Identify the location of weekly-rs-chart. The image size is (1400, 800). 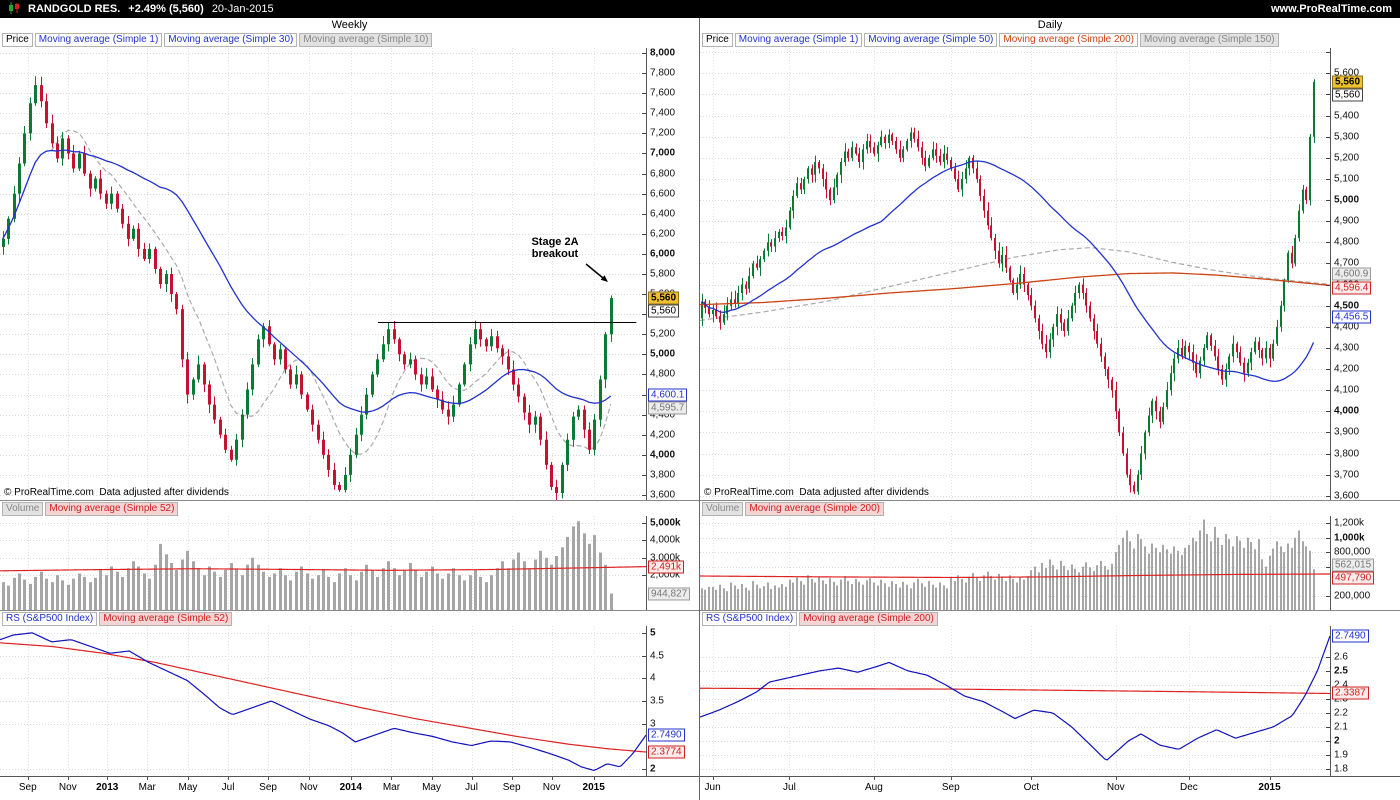
(323, 701).